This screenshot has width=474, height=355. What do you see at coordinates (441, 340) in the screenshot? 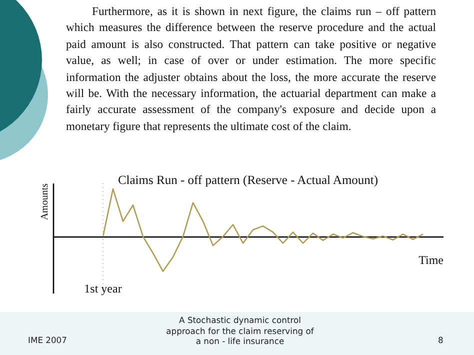
I see `text: 8` at bounding box center [441, 340].